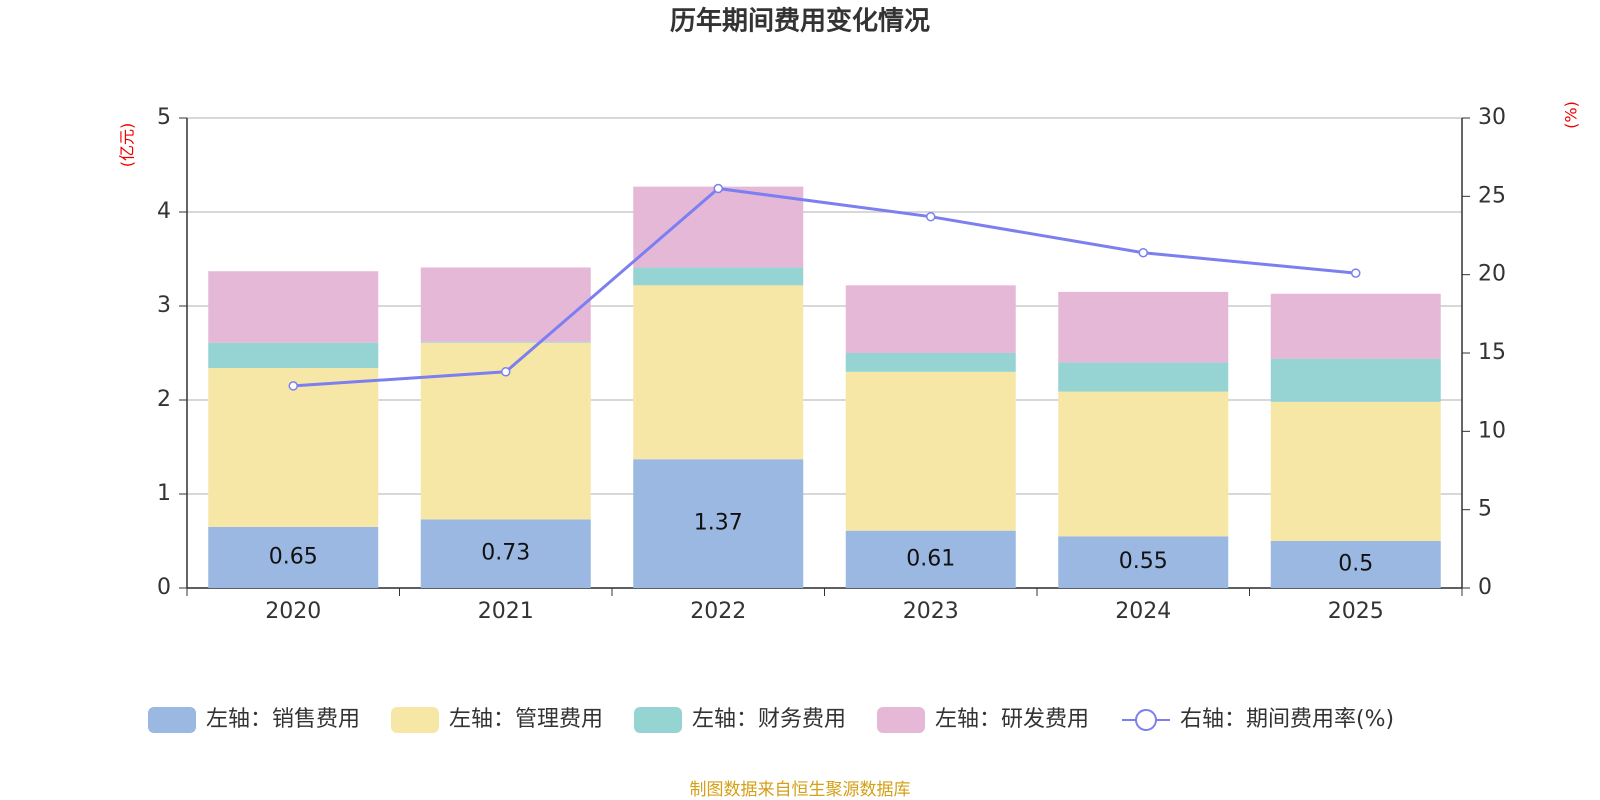  What do you see at coordinates (164, 399) in the screenshot?
I see `y-tick-label: 2` at bounding box center [164, 399].